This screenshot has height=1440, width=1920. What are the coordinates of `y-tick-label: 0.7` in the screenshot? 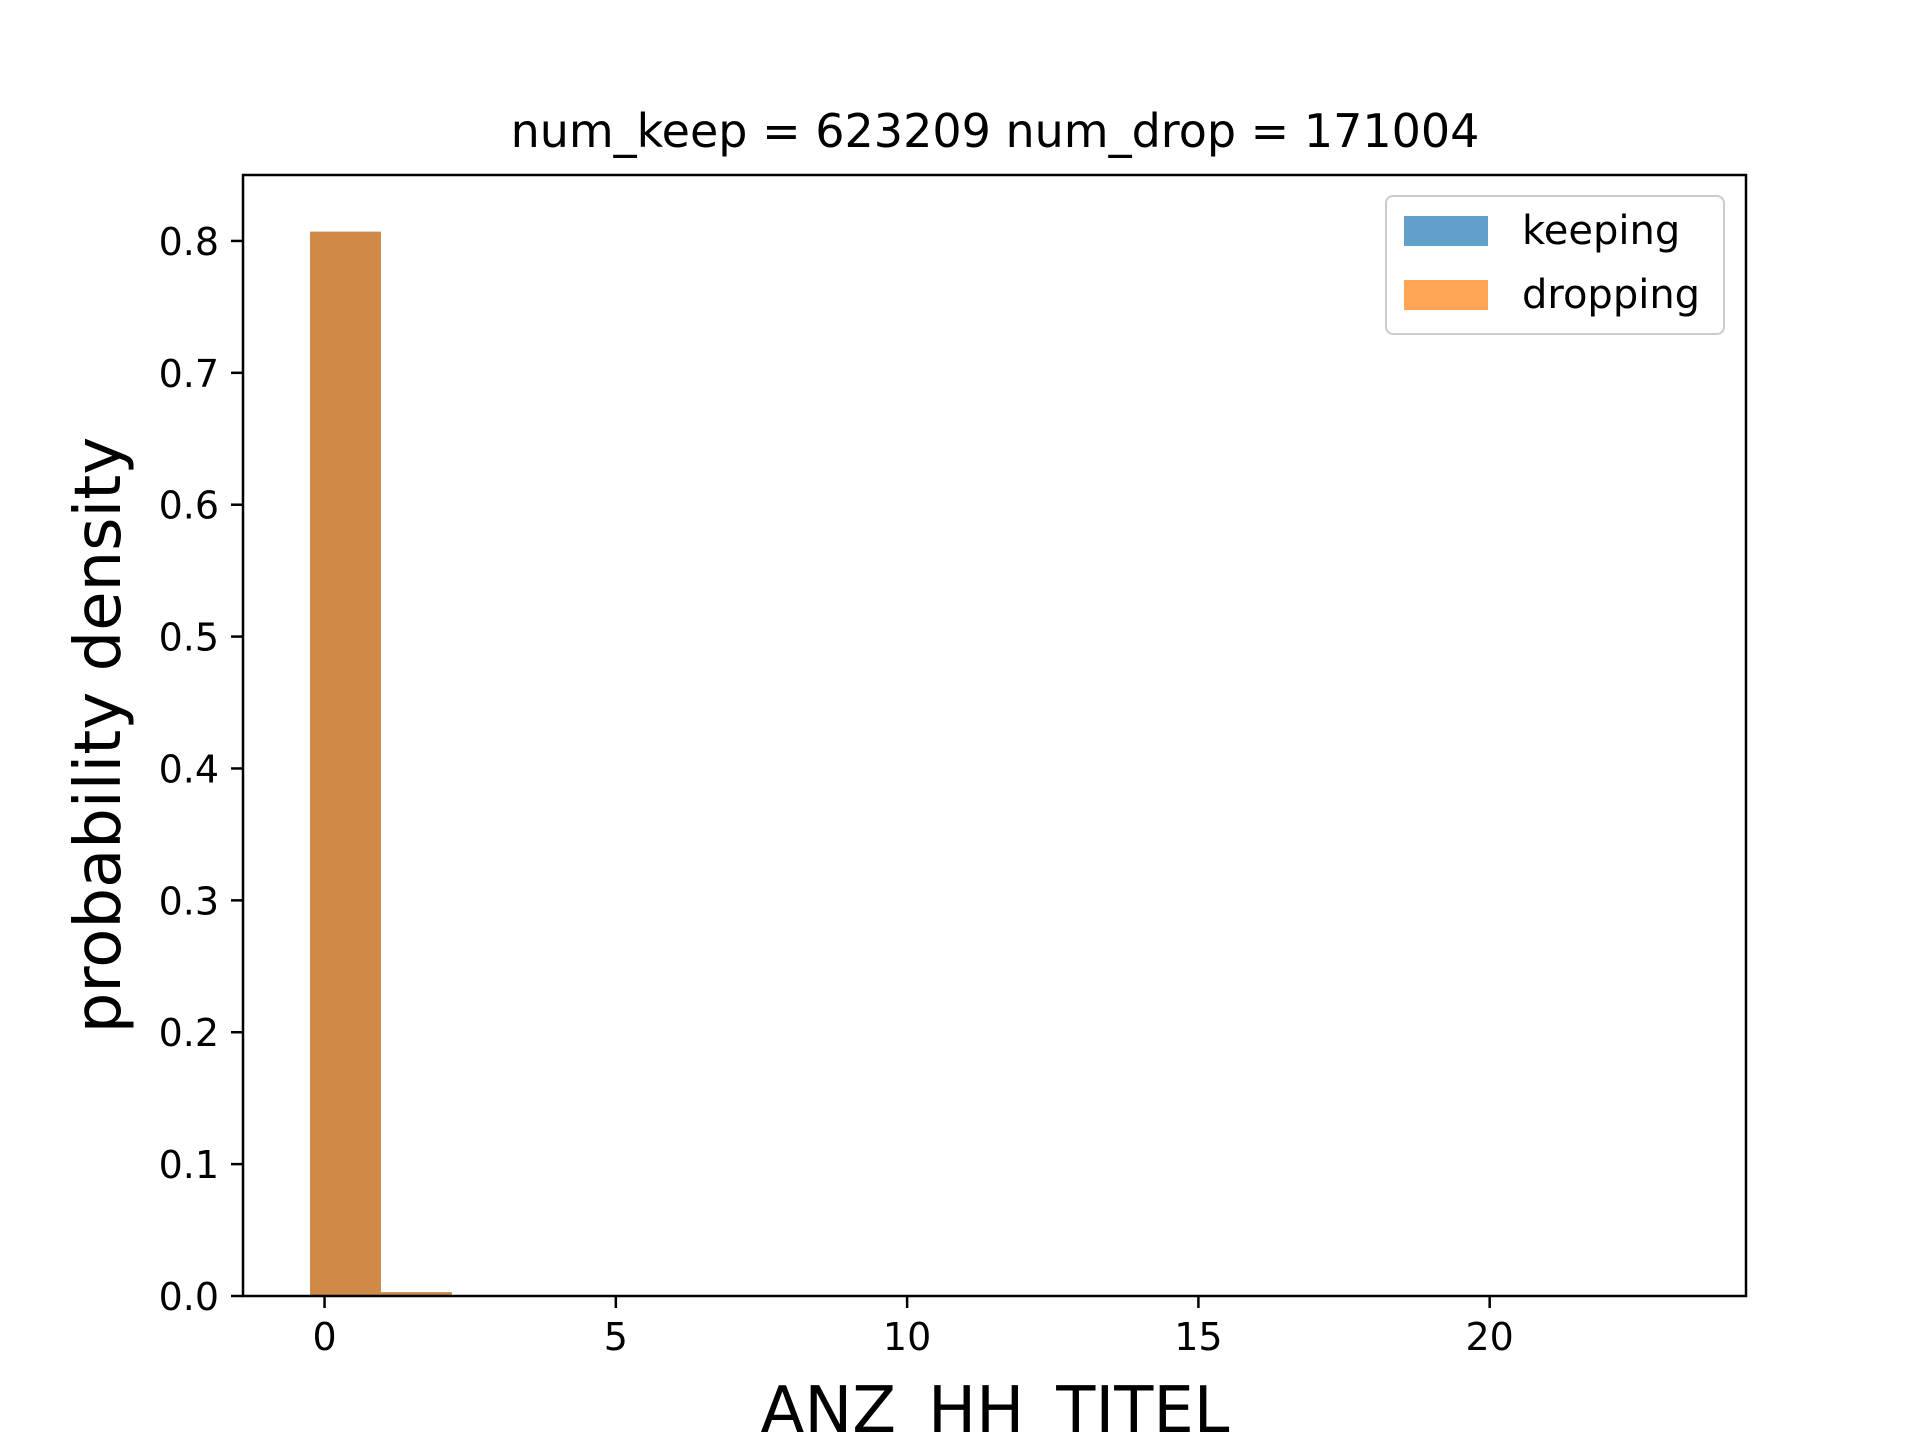 It's located at (189, 374).